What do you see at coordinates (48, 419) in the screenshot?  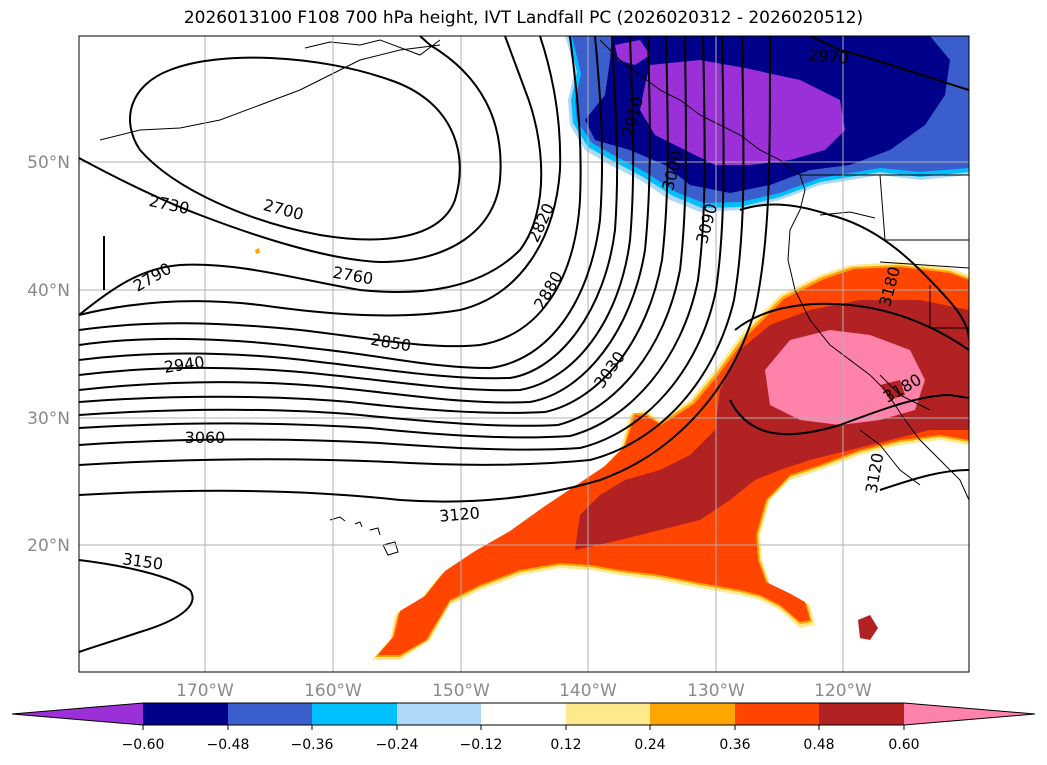 I see `lat-label: 30°N` at bounding box center [48, 419].